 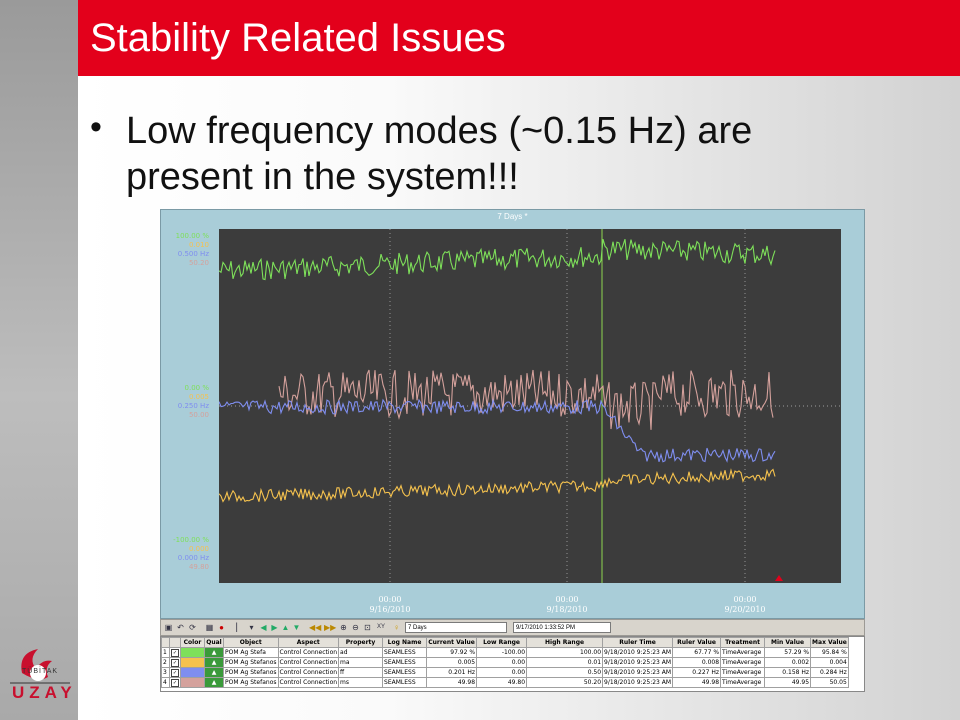 I want to click on header-check, so click(x=175, y=642).